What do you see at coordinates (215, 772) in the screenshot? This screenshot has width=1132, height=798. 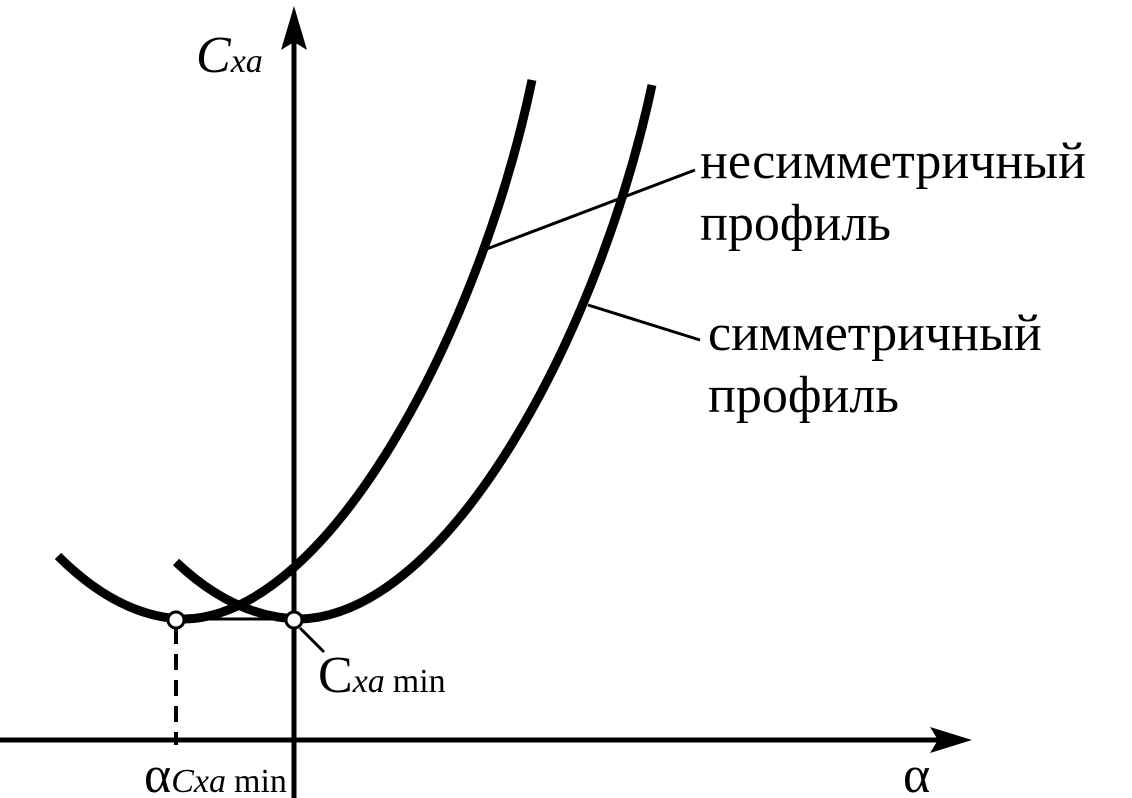 I see `alpha-min-label: αCxa min` at bounding box center [215, 772].